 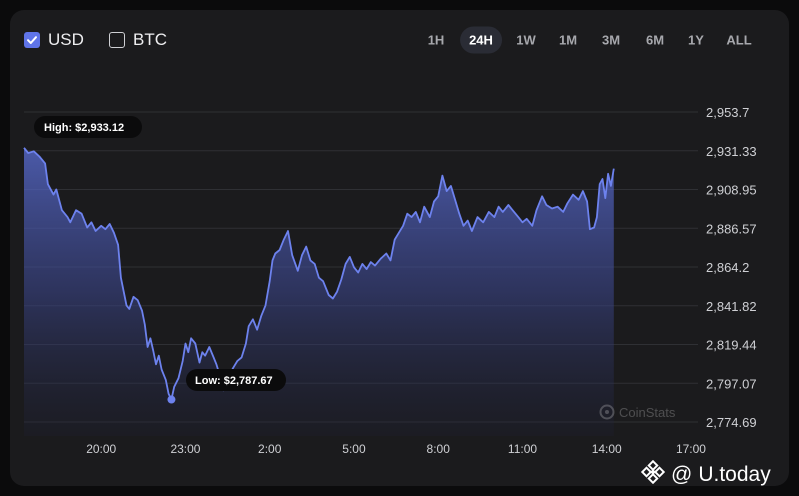 I want to click on btc-toggle: BTC, so click(x=138, y=40).